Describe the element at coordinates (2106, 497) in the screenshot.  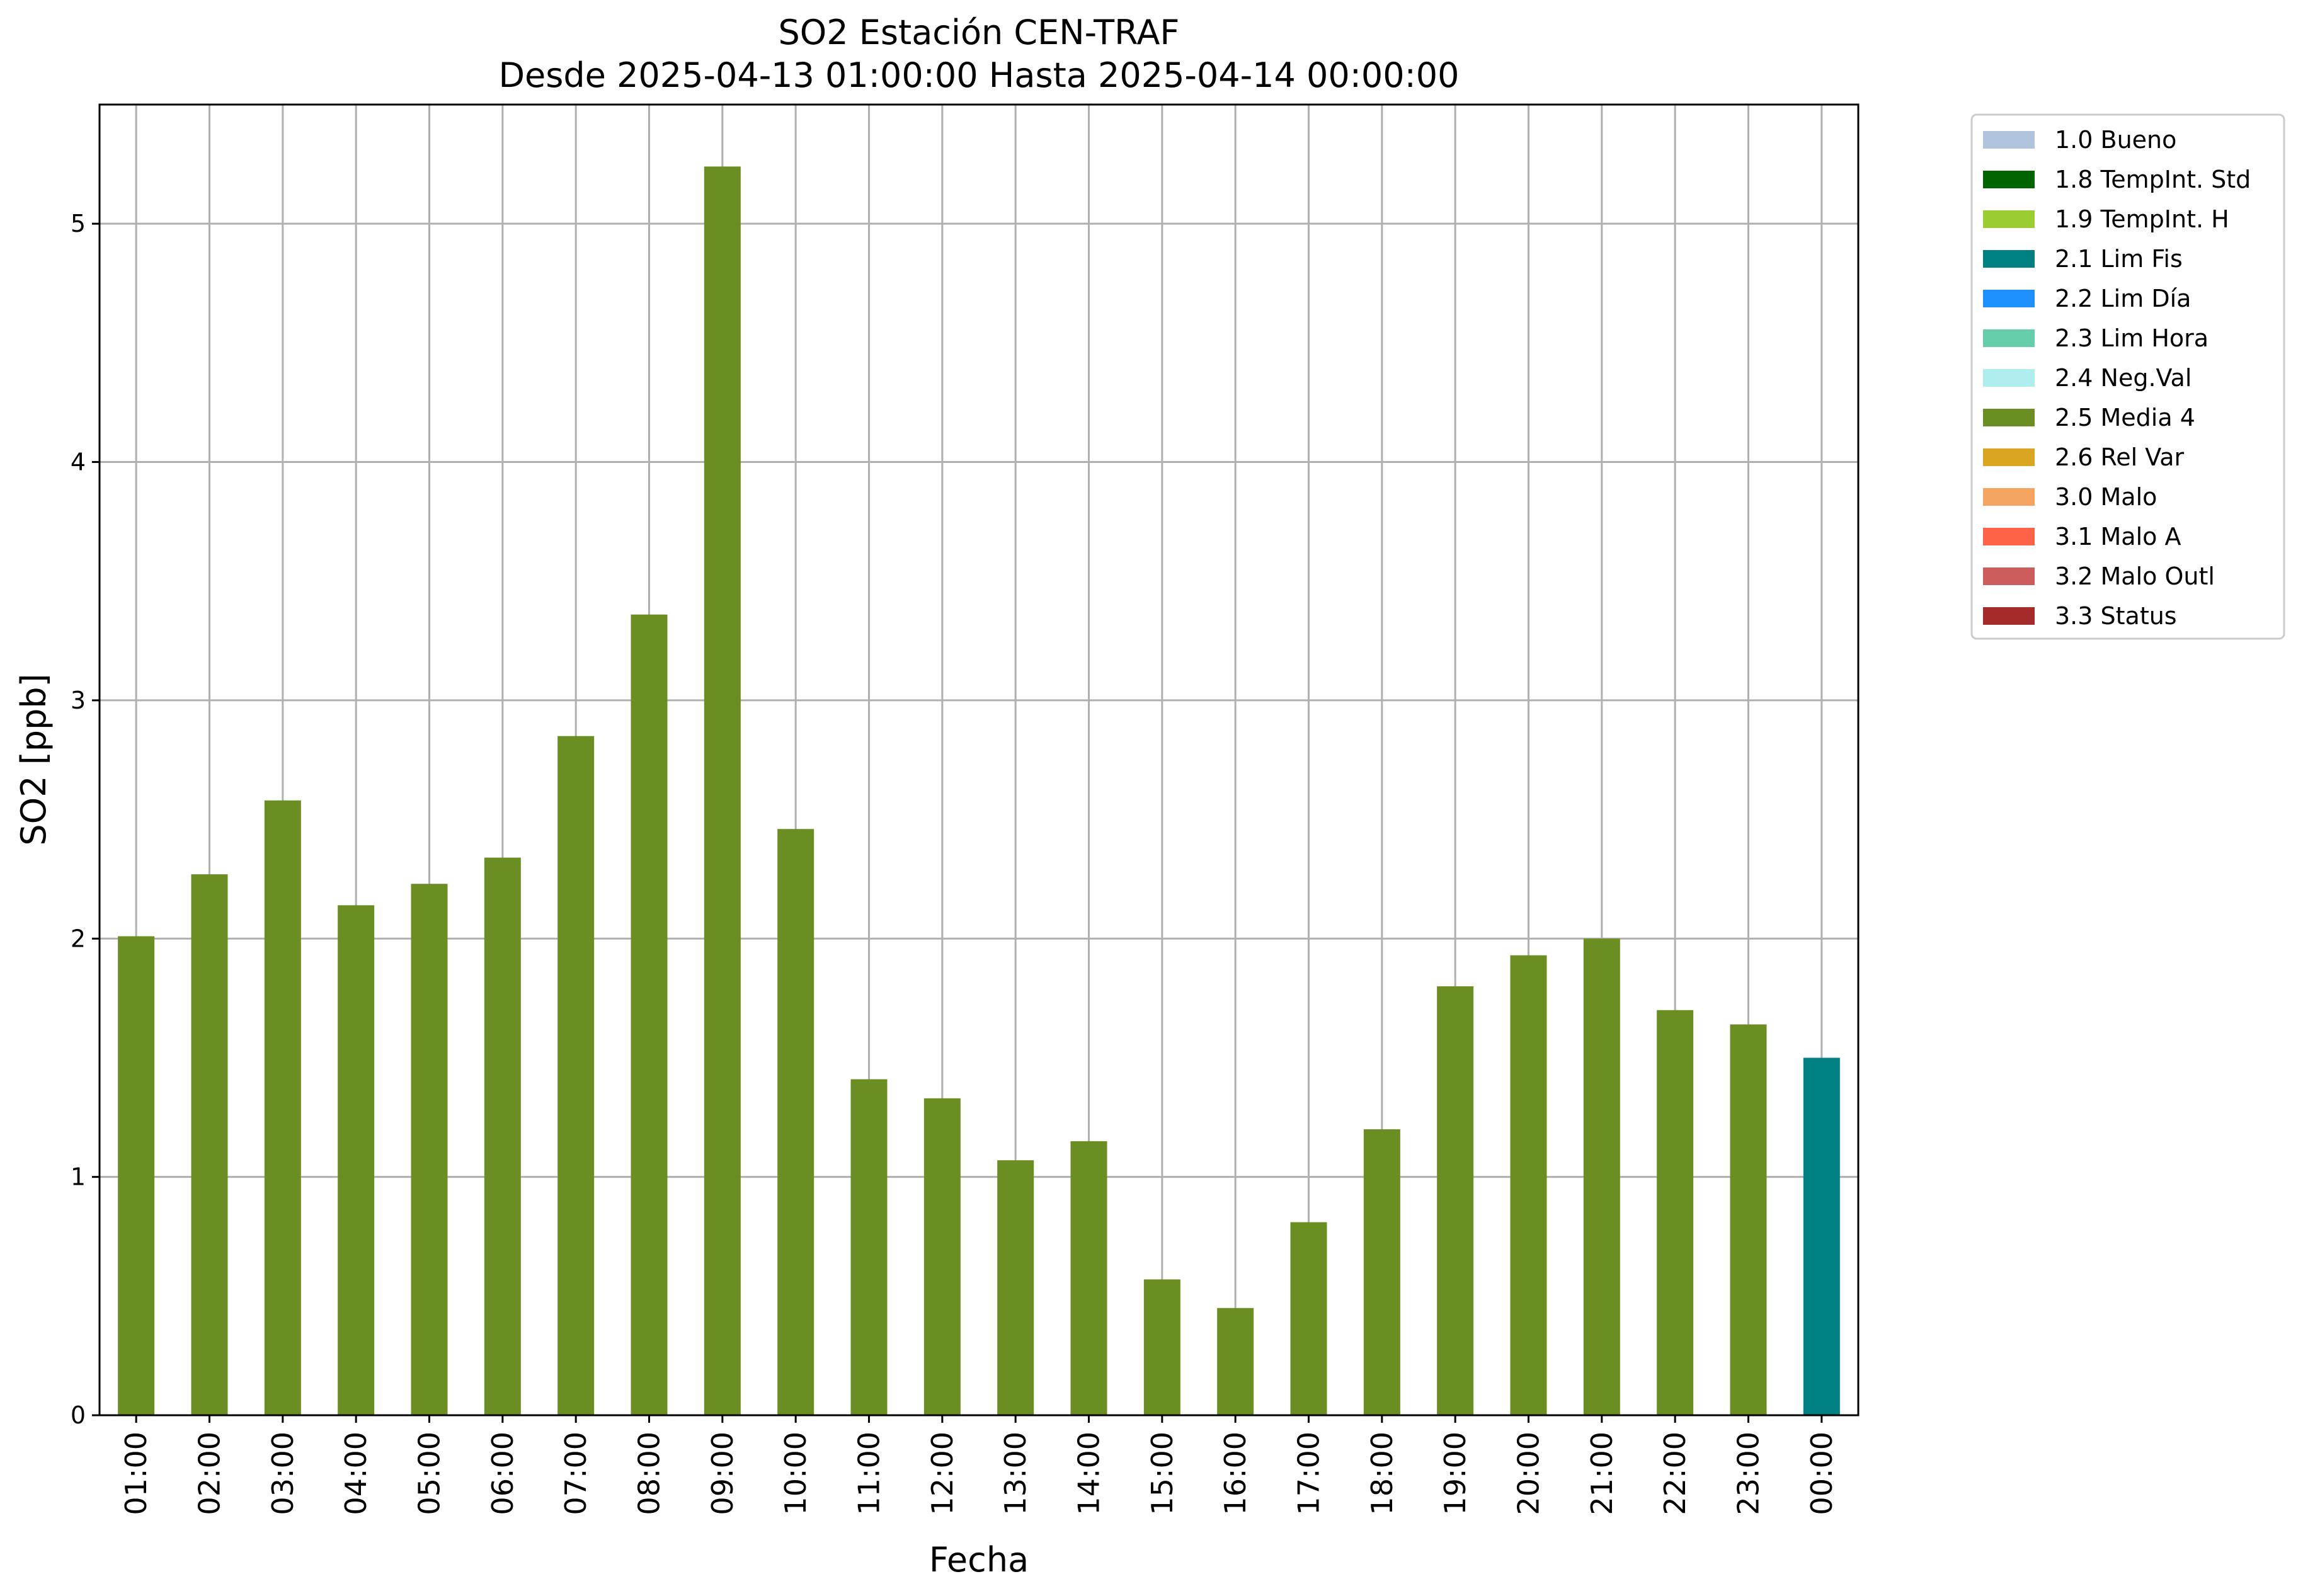
I see `legend-entry-label: 3.0 Malo` at that location.